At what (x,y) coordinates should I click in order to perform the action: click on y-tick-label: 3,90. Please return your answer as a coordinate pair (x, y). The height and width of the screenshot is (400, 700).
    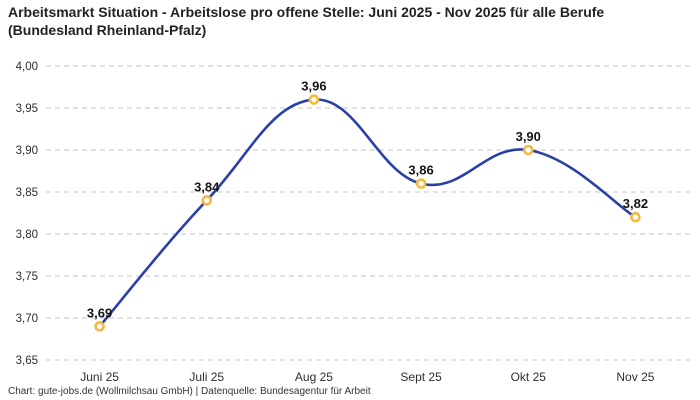
    Looking at the image, I should click on (27, 151).